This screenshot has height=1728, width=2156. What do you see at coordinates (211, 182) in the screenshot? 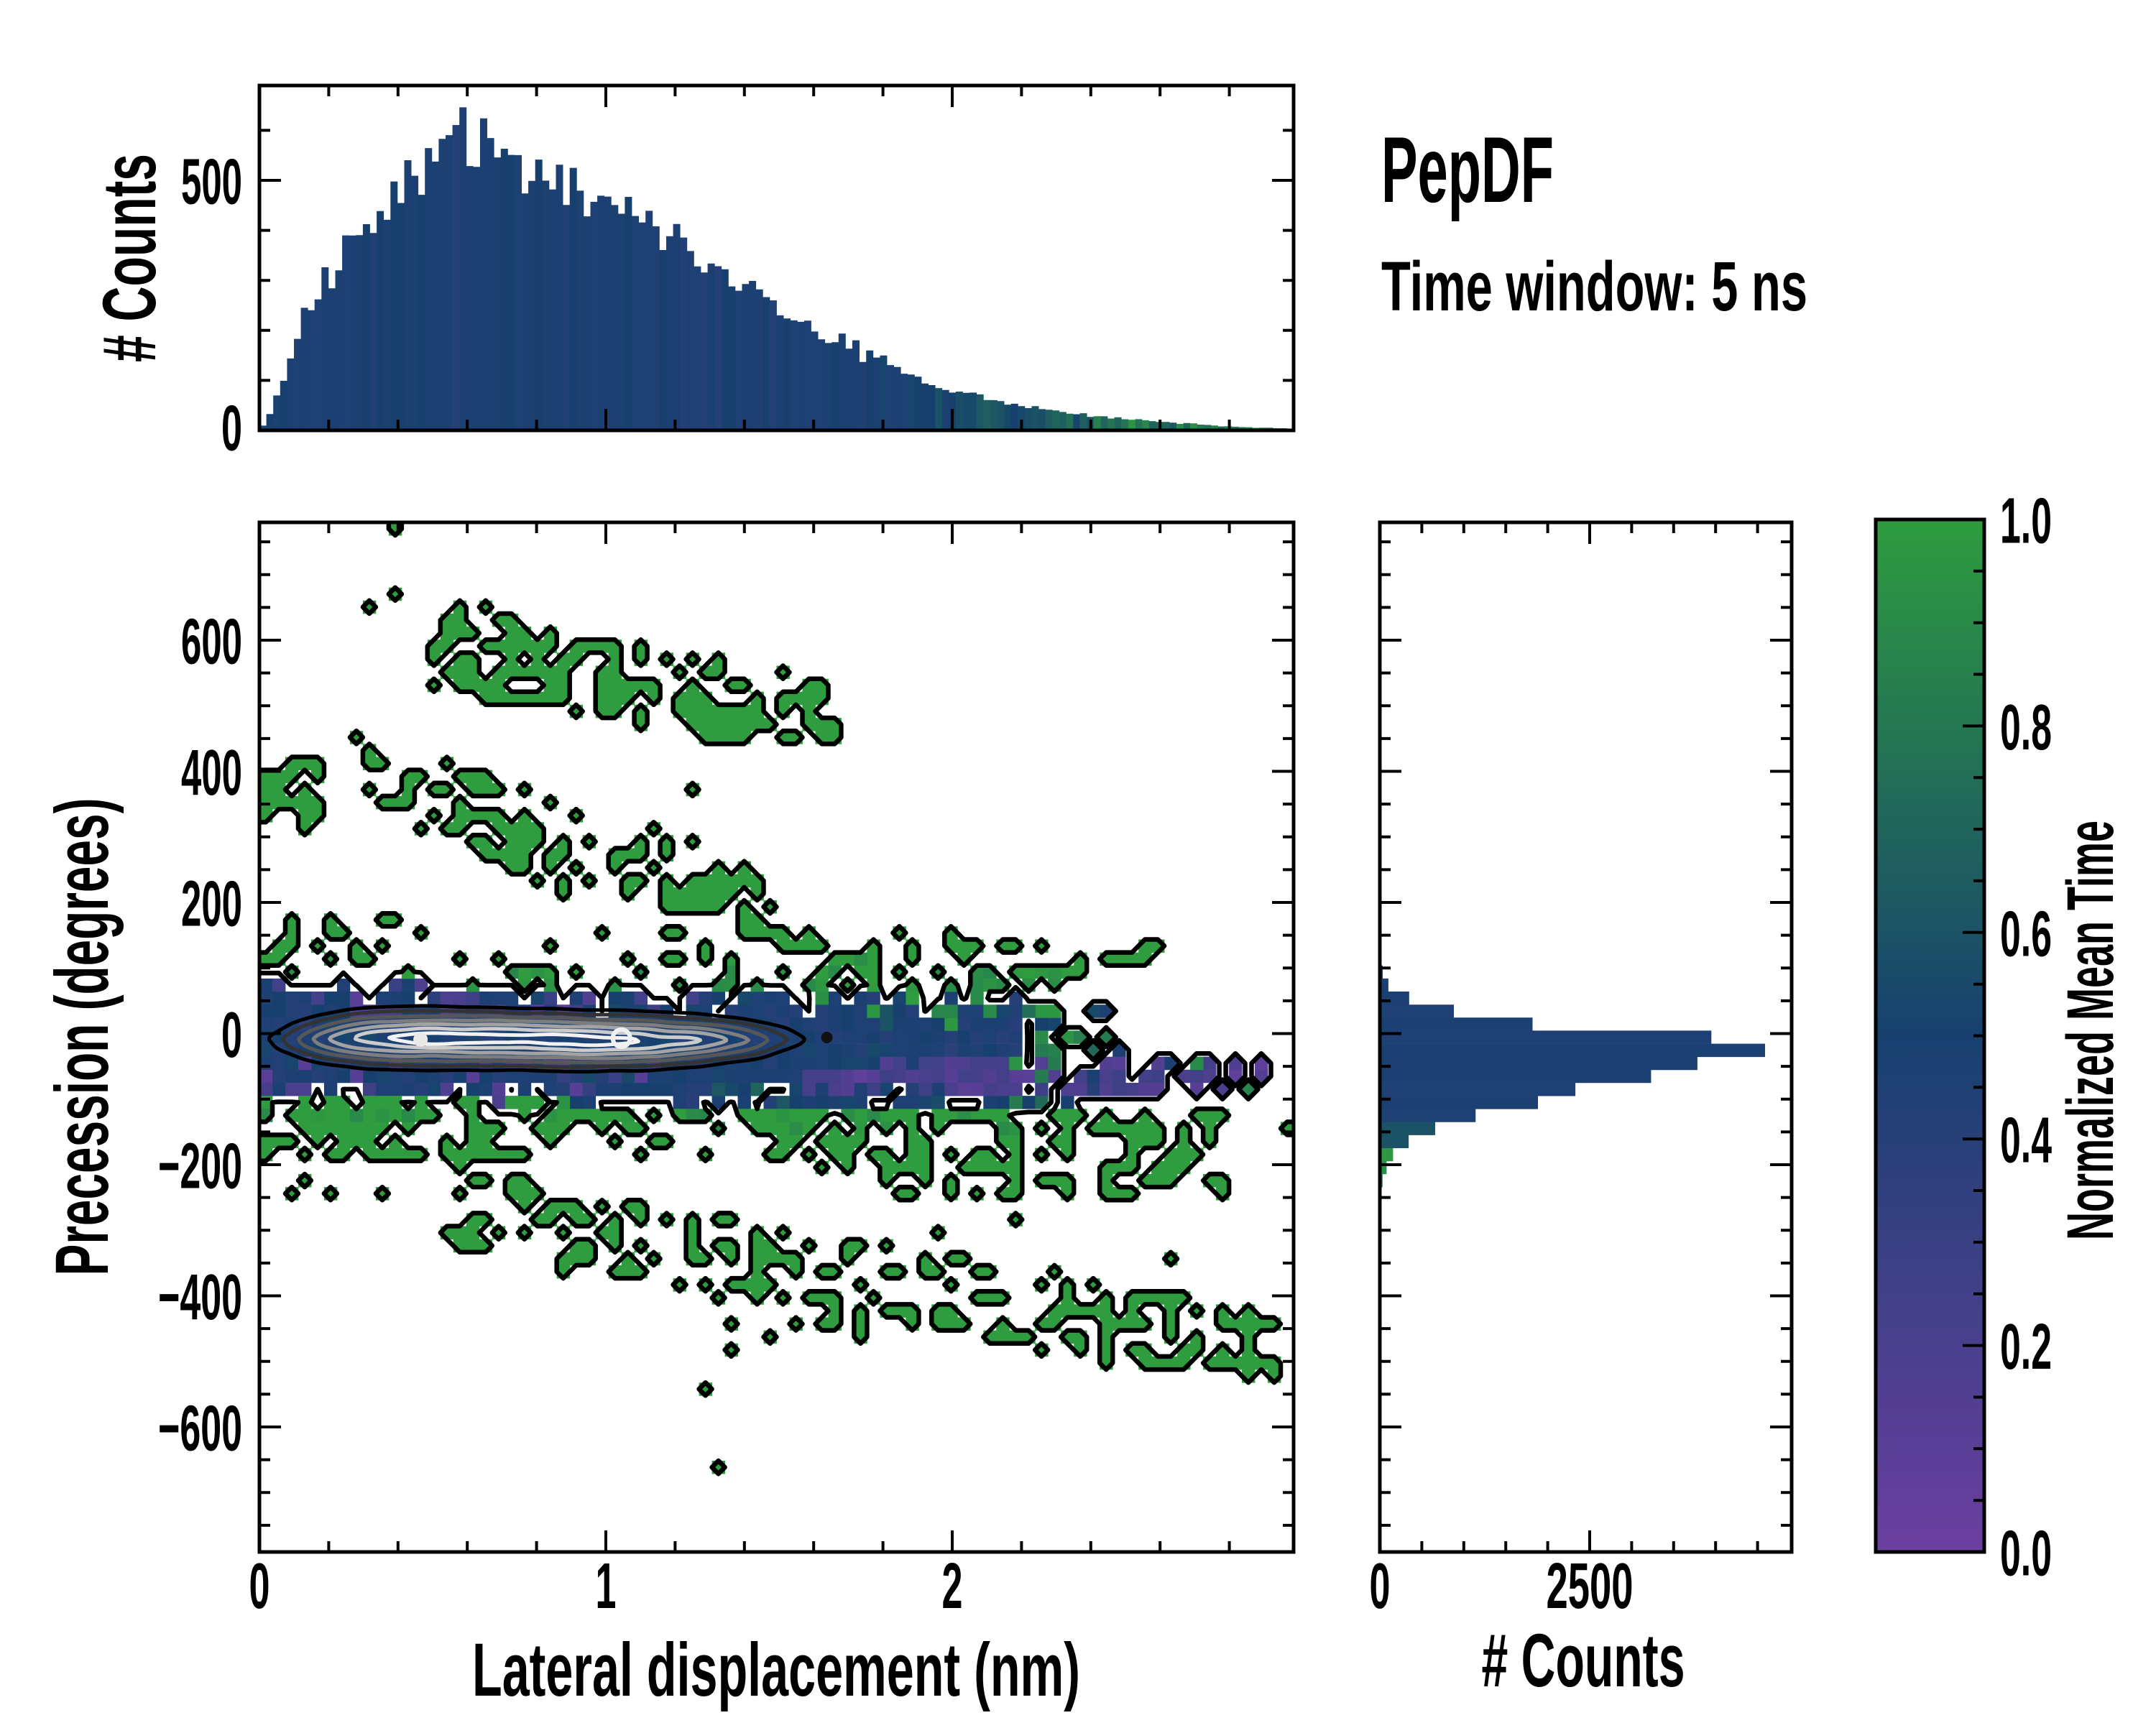
I see `svg-text: 500` at bounding box center [211, 182].